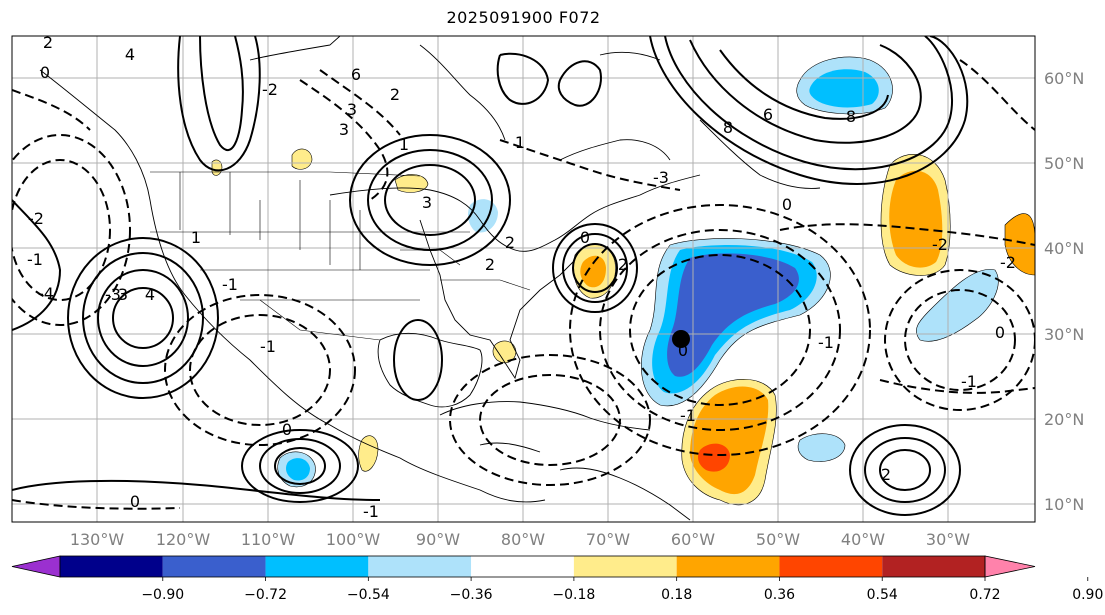 Image resolution: width=1105 pixels, height=615 pixels. Describe the element at coordinates (471, 595) in the screenshot. I see `colorbar-tick-label: −0.36` at that location.